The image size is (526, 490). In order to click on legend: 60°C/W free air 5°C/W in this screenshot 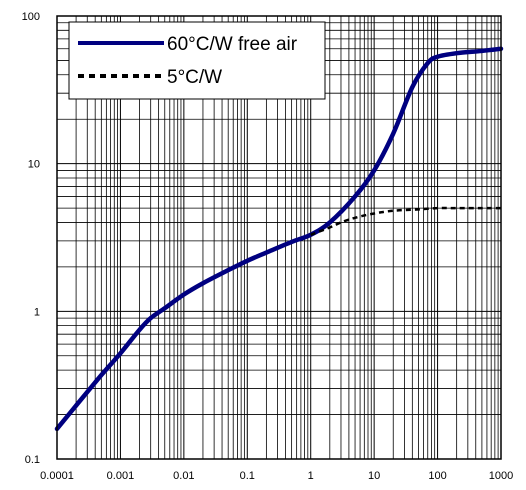, I will do `click(197, 60)`.